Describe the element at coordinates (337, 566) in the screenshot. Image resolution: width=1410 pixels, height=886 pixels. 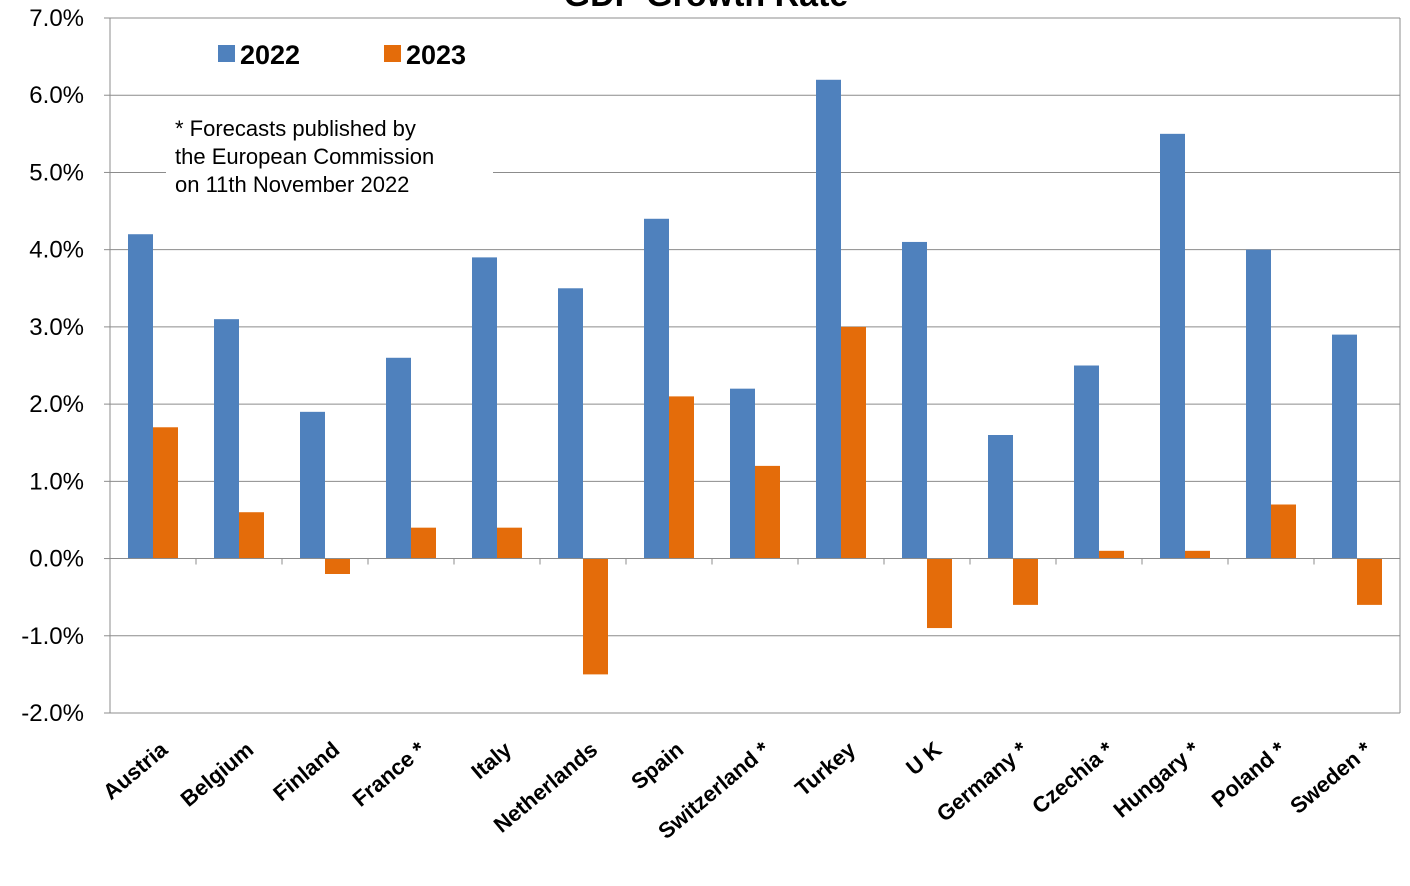
I see `bar-2023-finland` at that location.